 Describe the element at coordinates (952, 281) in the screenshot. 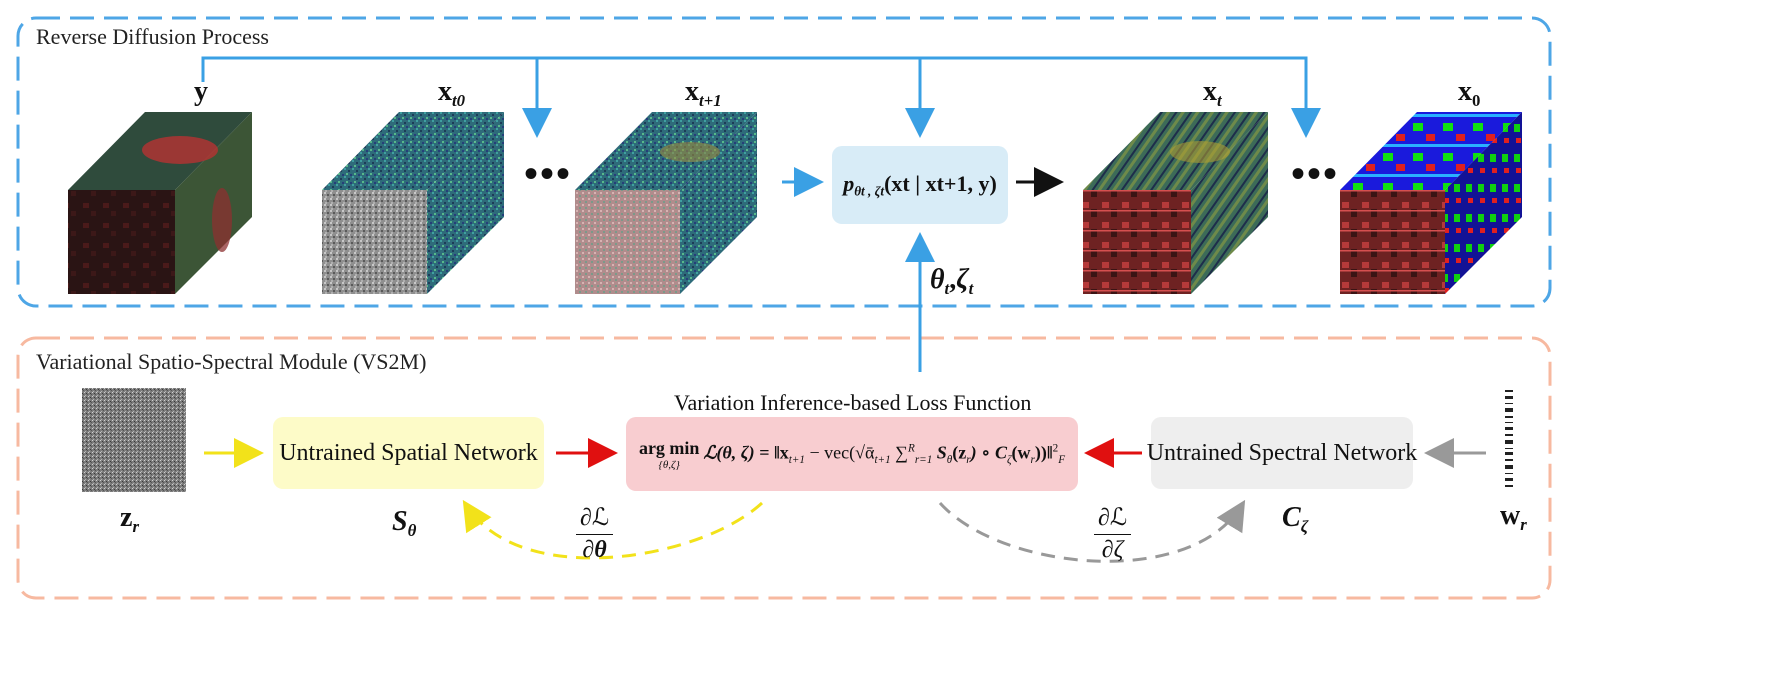

I see `params-label: θt,ζt` at that location.